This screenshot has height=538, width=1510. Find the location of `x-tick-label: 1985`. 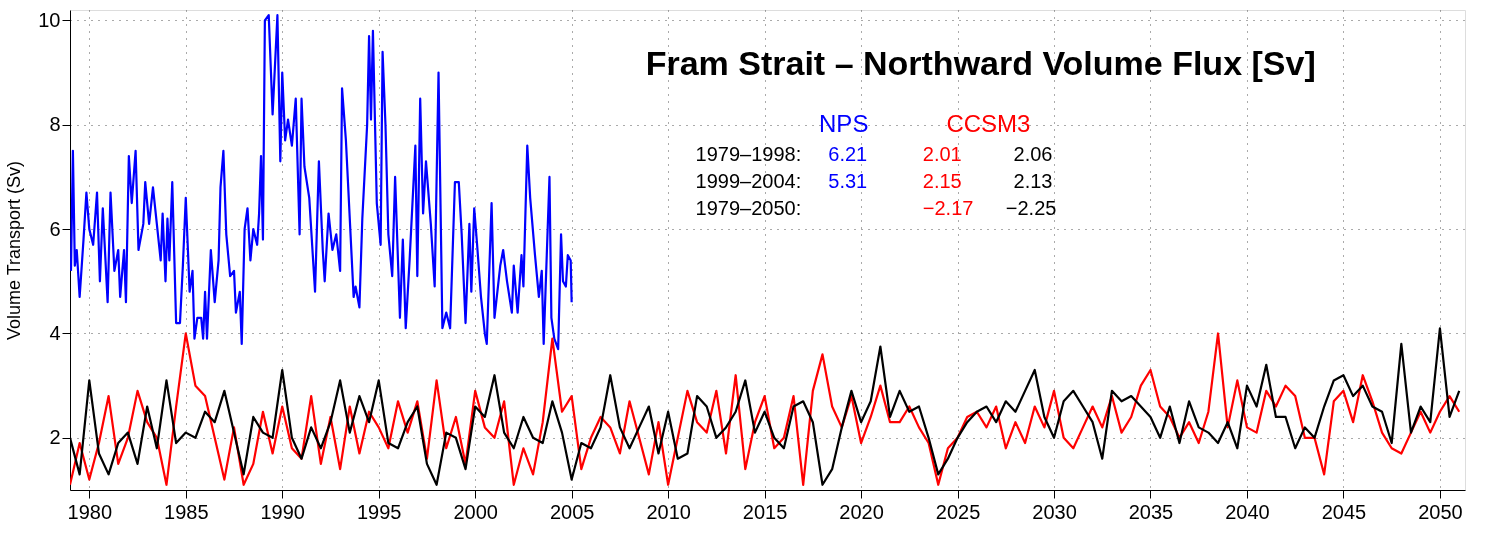

x-tick-label: 1985 is located at coordinates (186, 511).